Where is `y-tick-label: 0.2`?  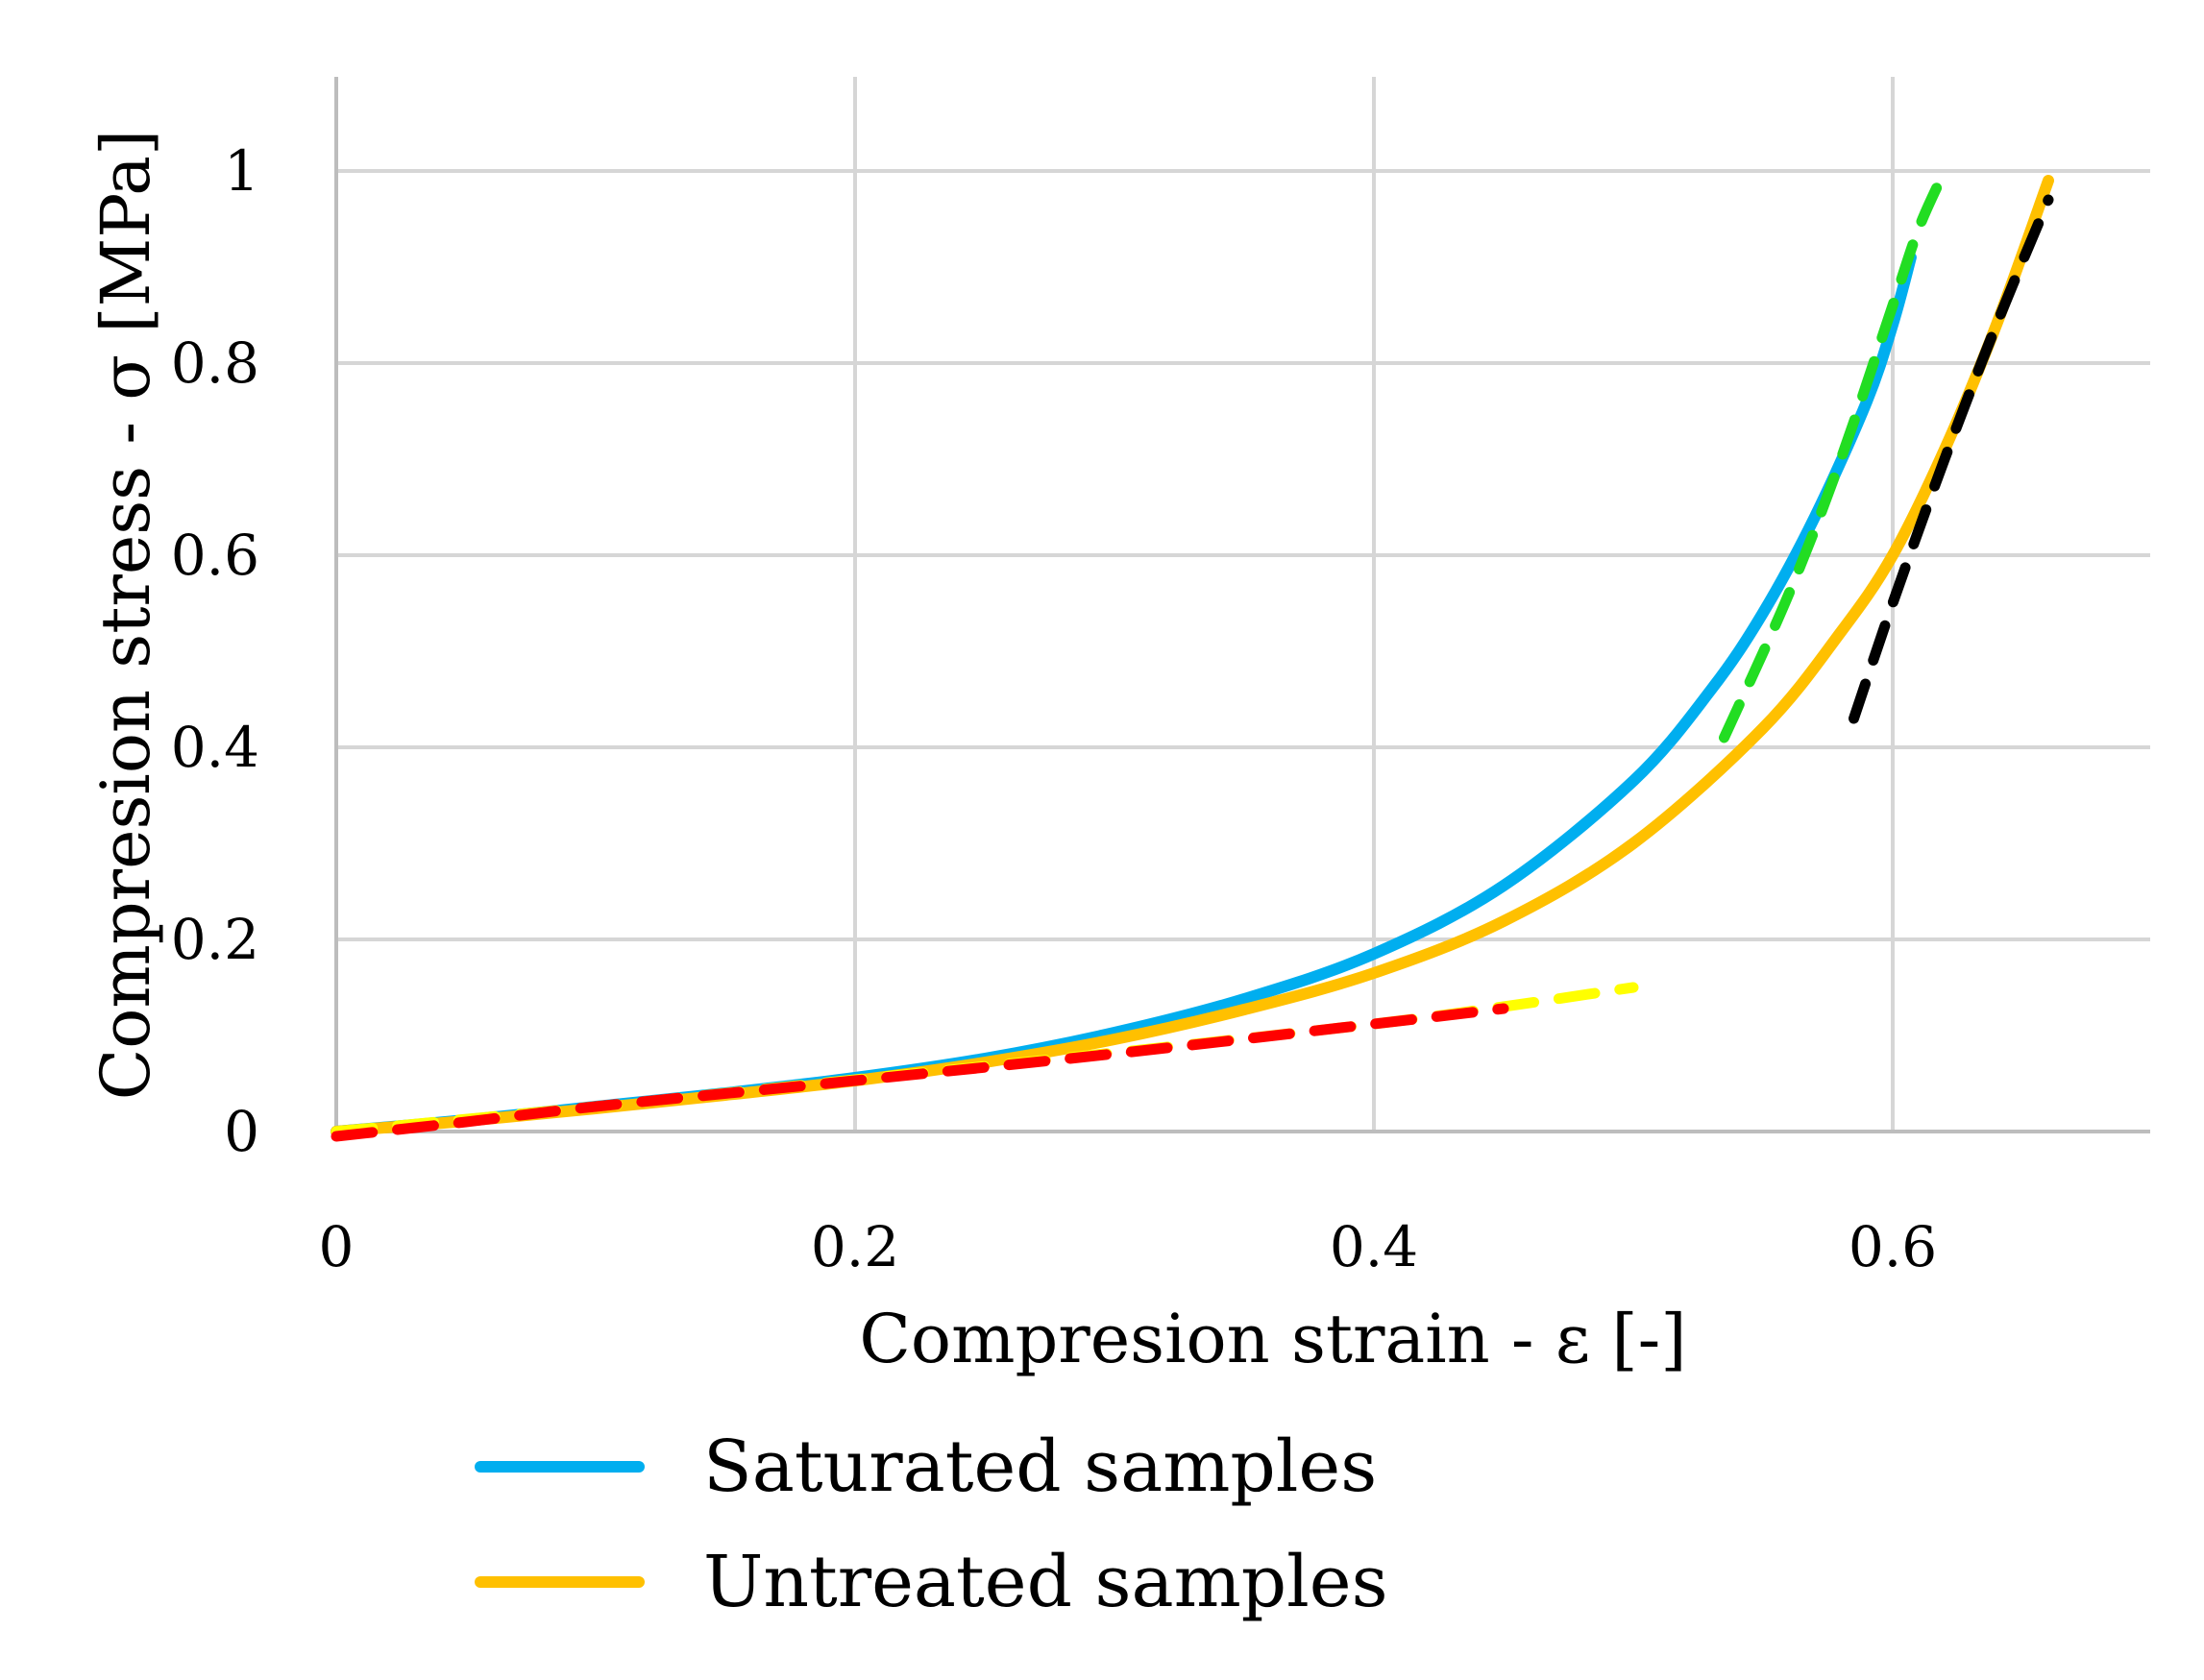 y-tick-label: 0.2 is located at coordinates (215, 940).